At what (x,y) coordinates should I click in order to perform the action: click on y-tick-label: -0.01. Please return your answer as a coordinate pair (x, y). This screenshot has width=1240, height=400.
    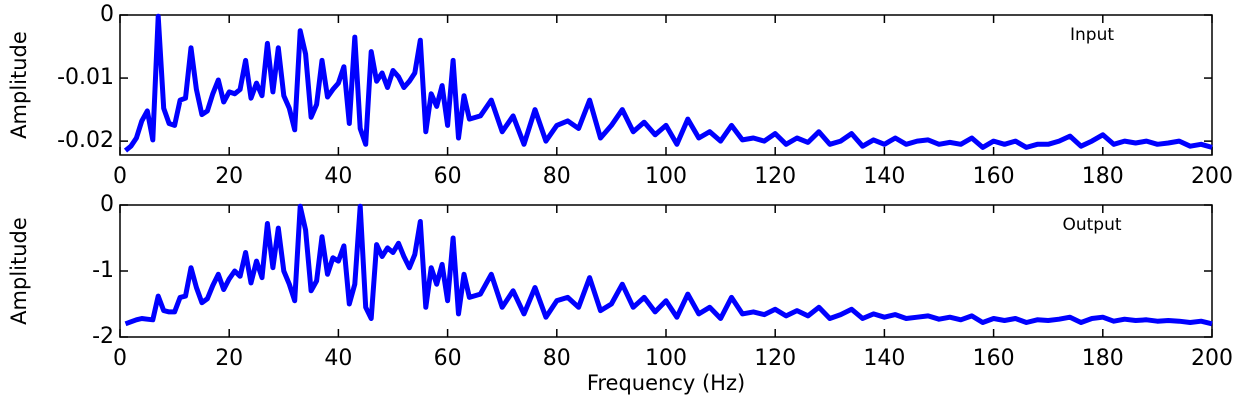
    Looking at the image, I should click on (85, 77).